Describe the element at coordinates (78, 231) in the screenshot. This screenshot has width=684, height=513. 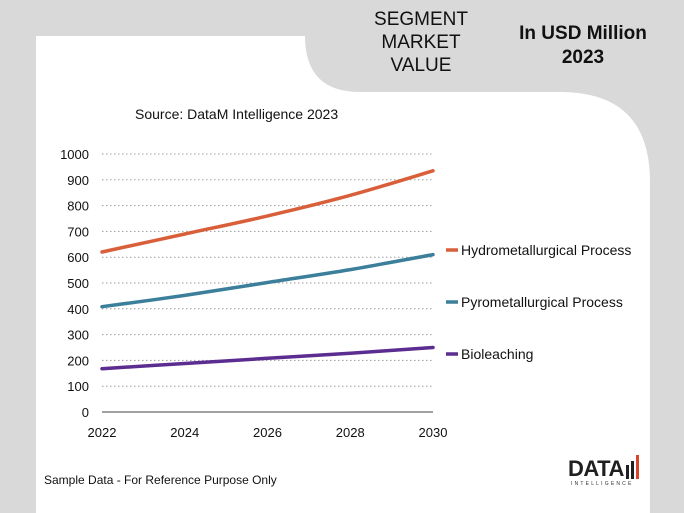
I see `y-tick-label: 700` at that location.